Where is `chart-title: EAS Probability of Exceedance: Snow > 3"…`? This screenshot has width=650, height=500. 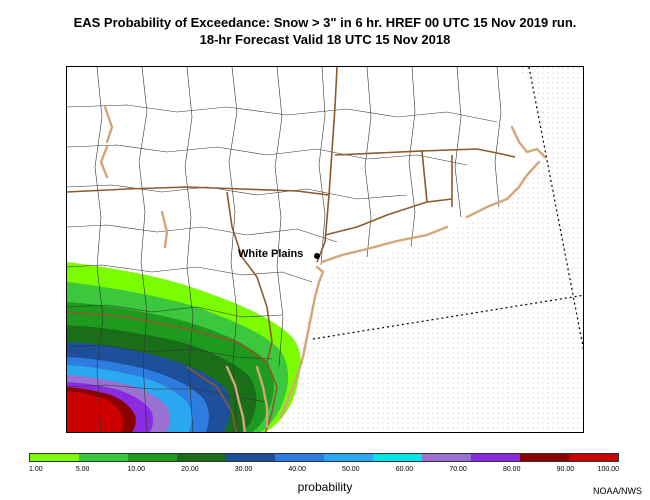
chart-title: EAS Probability of Exceedance: Snow > 3"… is located at coordinates (325, 31).